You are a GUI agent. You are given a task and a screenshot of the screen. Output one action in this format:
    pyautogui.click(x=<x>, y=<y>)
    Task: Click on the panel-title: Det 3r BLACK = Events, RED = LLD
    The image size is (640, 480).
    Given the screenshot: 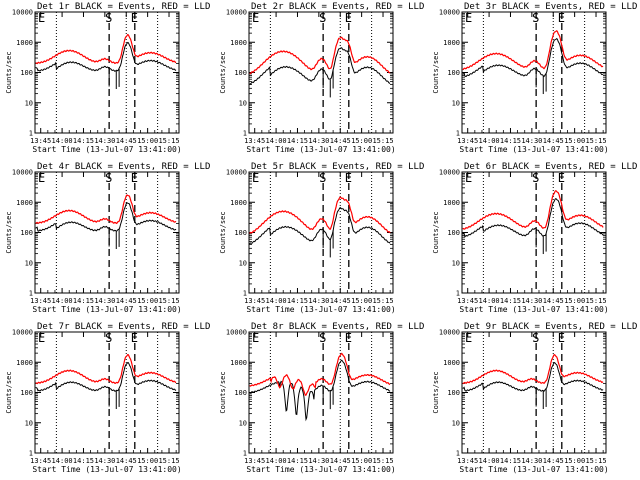 What is the action you would take?
    pyautogui.click(x=550, y=7)
    